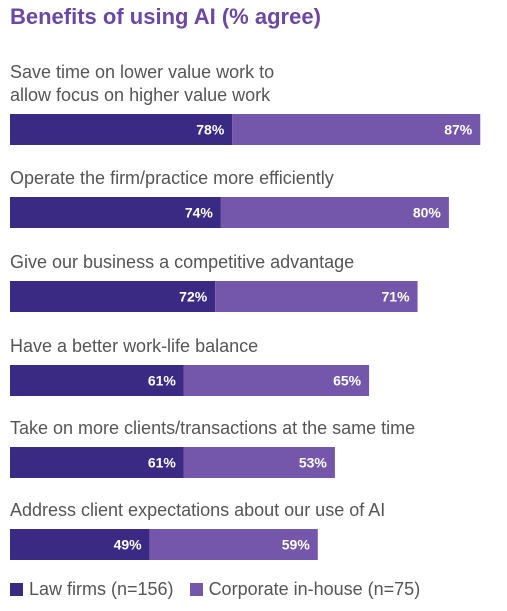 Image resolution: width=507 pixels, height=611 pixels. I want to click on chart-title: Benefits of using AI (% agree), so click(165, 16).